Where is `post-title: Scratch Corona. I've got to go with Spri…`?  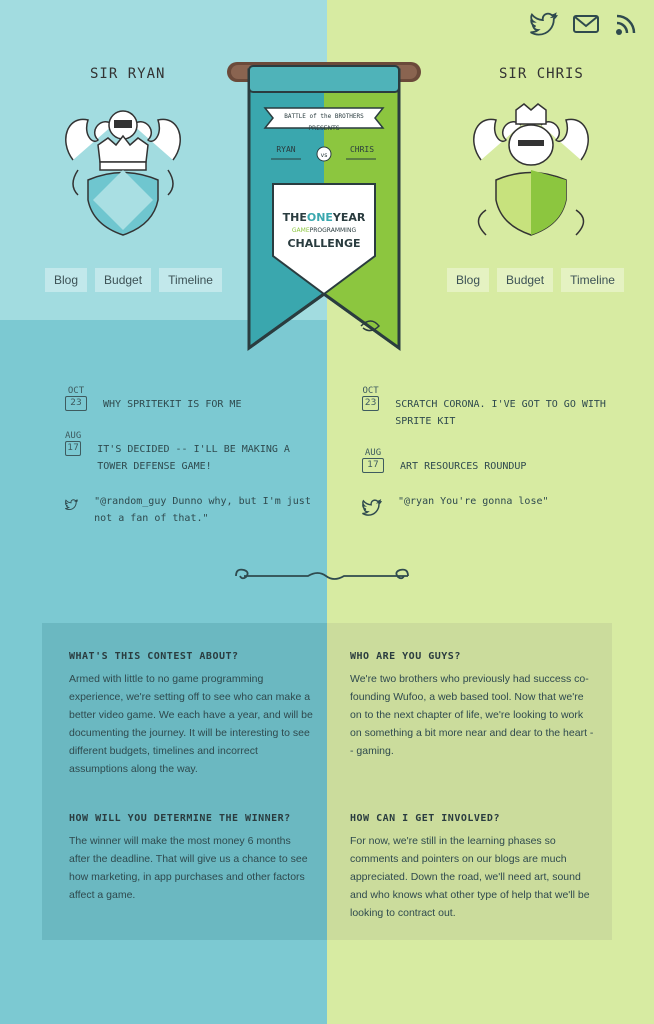 post-title: Scratch Corona. I've got to go with Spri… is located at coordinates (500, 413).